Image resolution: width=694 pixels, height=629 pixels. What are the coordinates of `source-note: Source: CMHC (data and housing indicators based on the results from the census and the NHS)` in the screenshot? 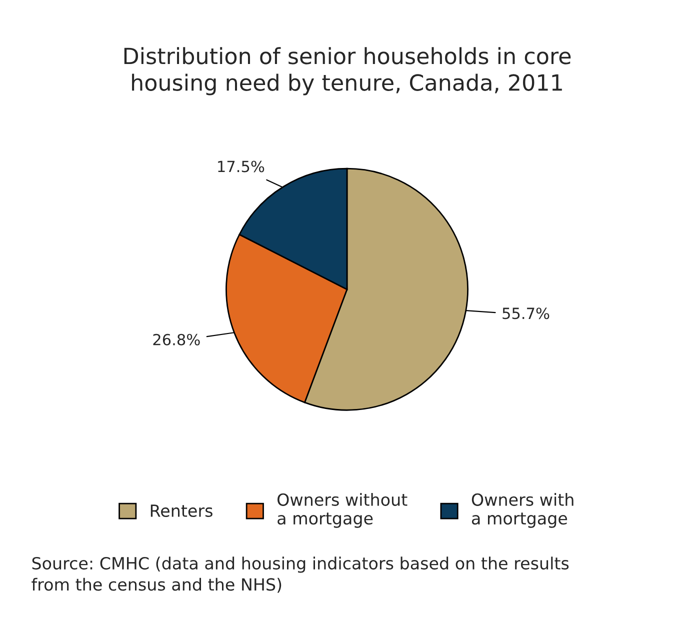 It's located at (300, 574).